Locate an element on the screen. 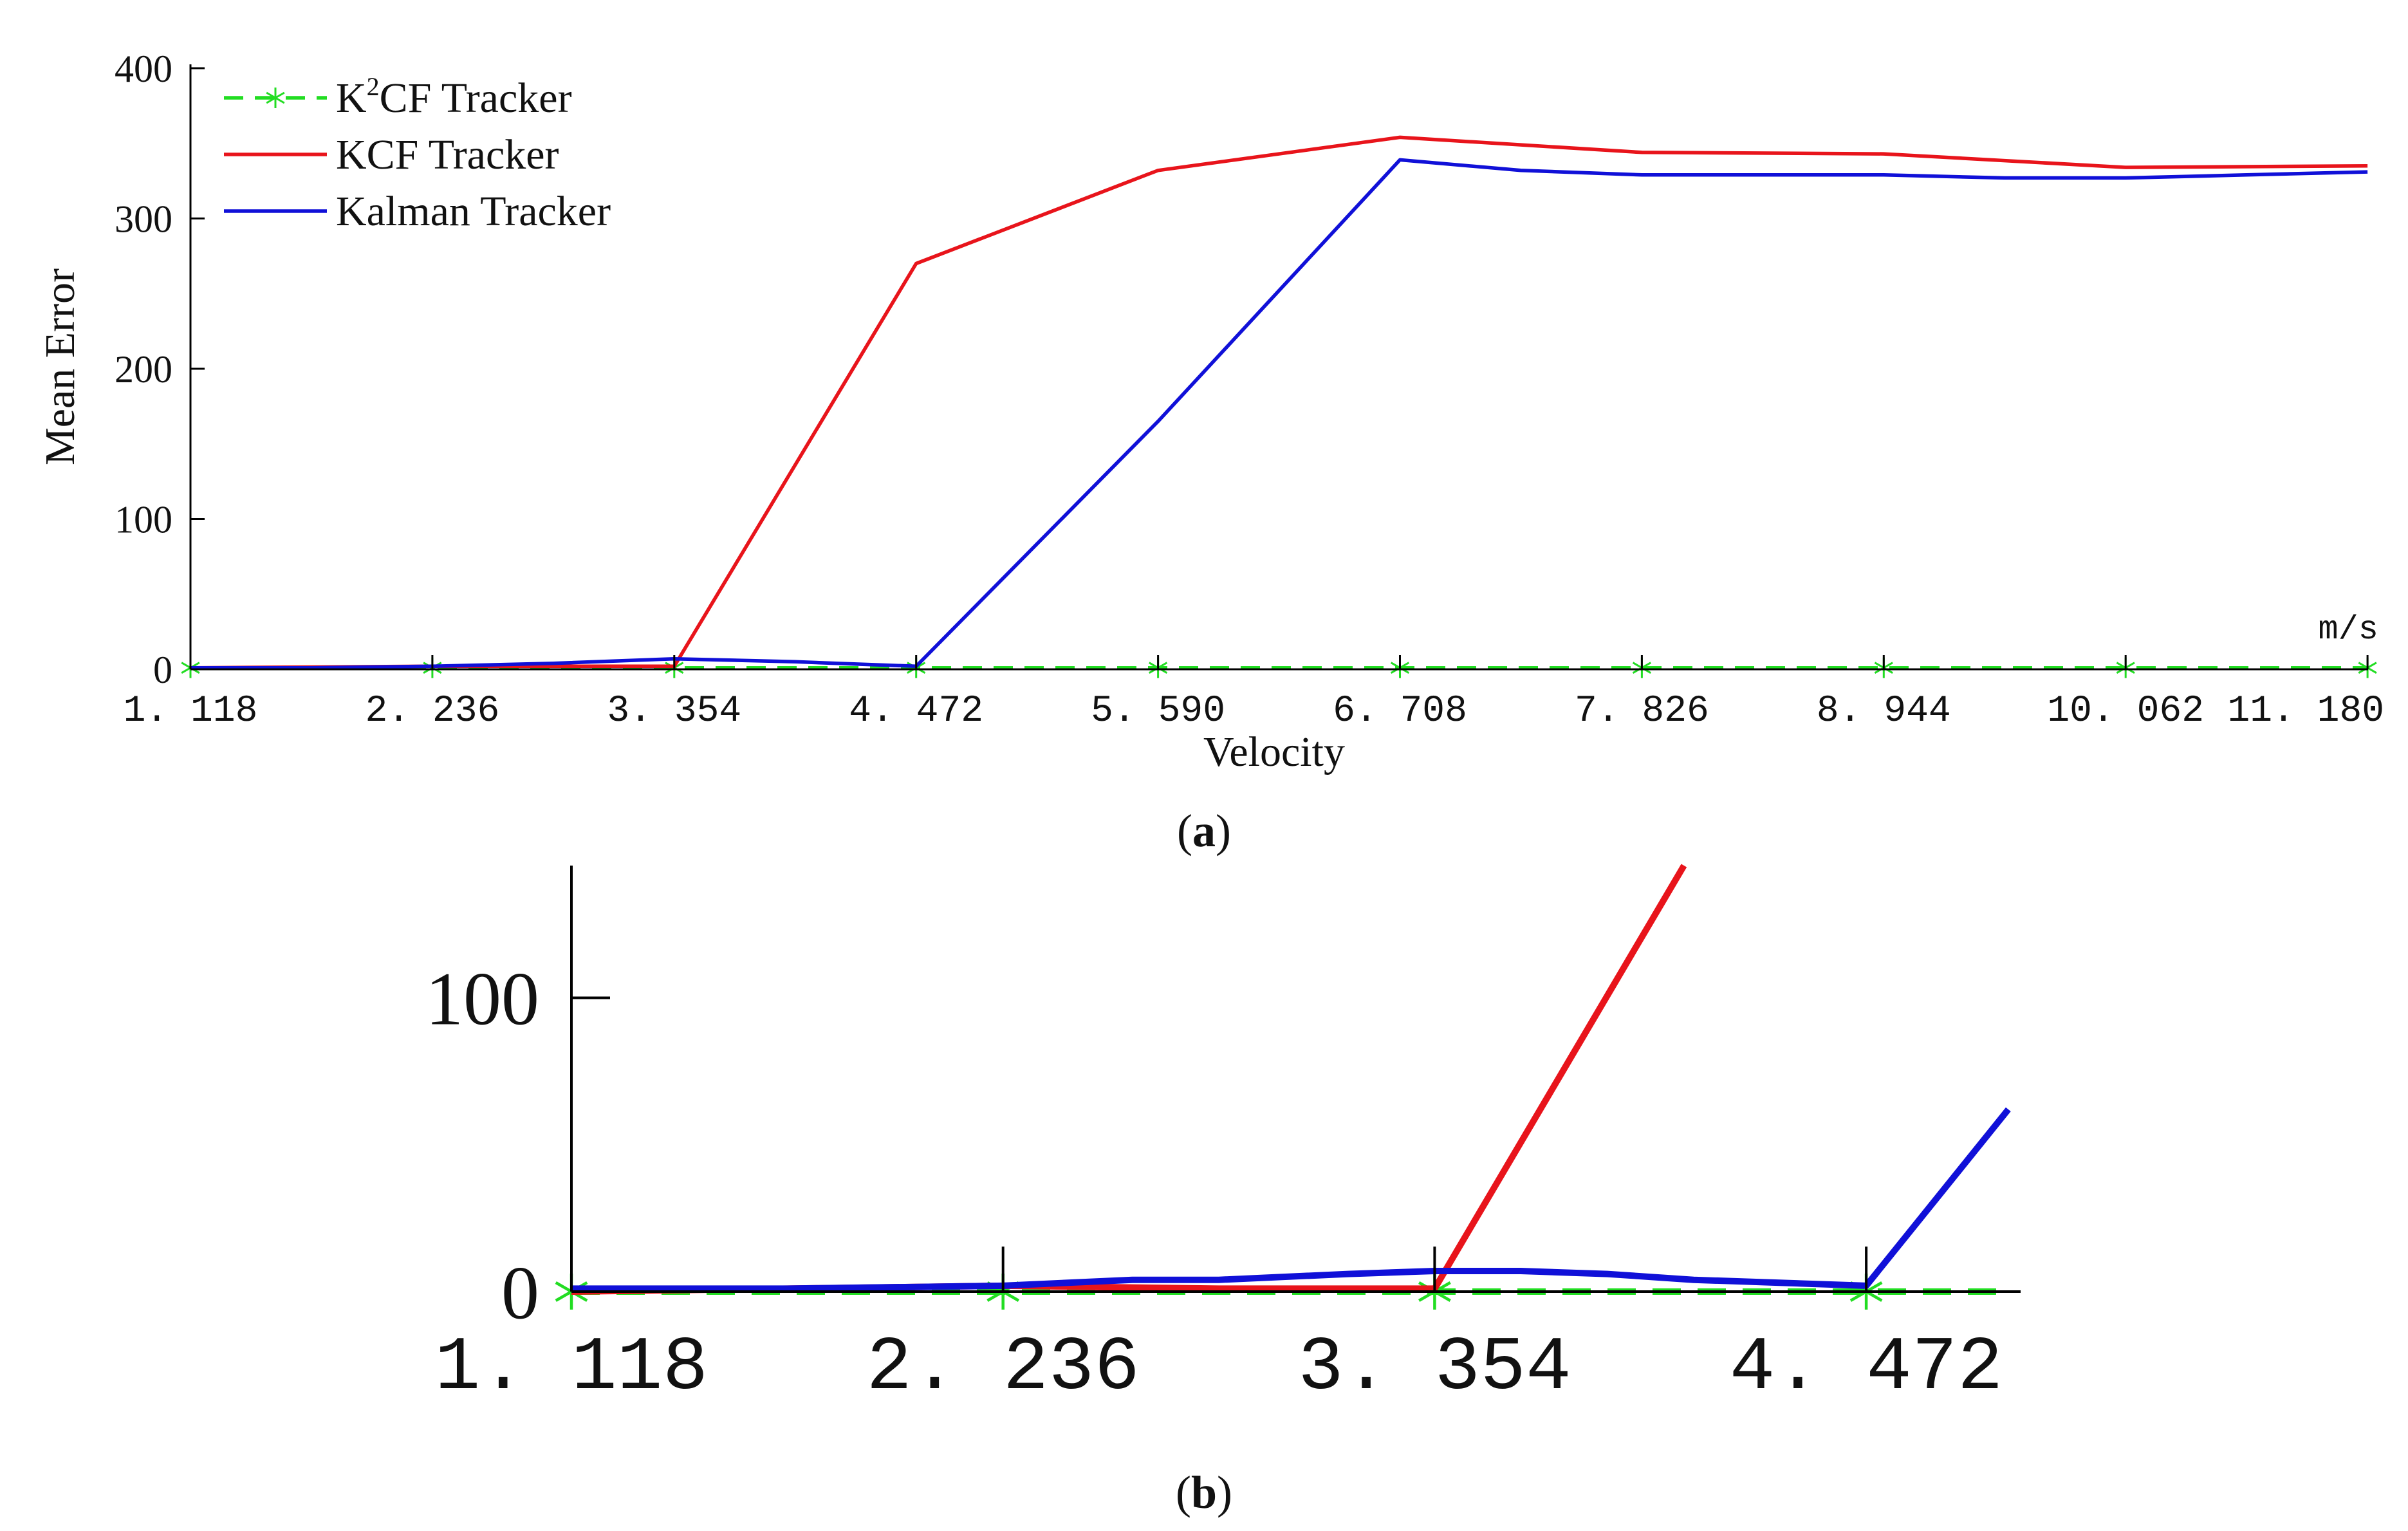 The height and width of the screenshot is (1531, 2408). caption-a: (a) is located at coordinates (1204, 831).